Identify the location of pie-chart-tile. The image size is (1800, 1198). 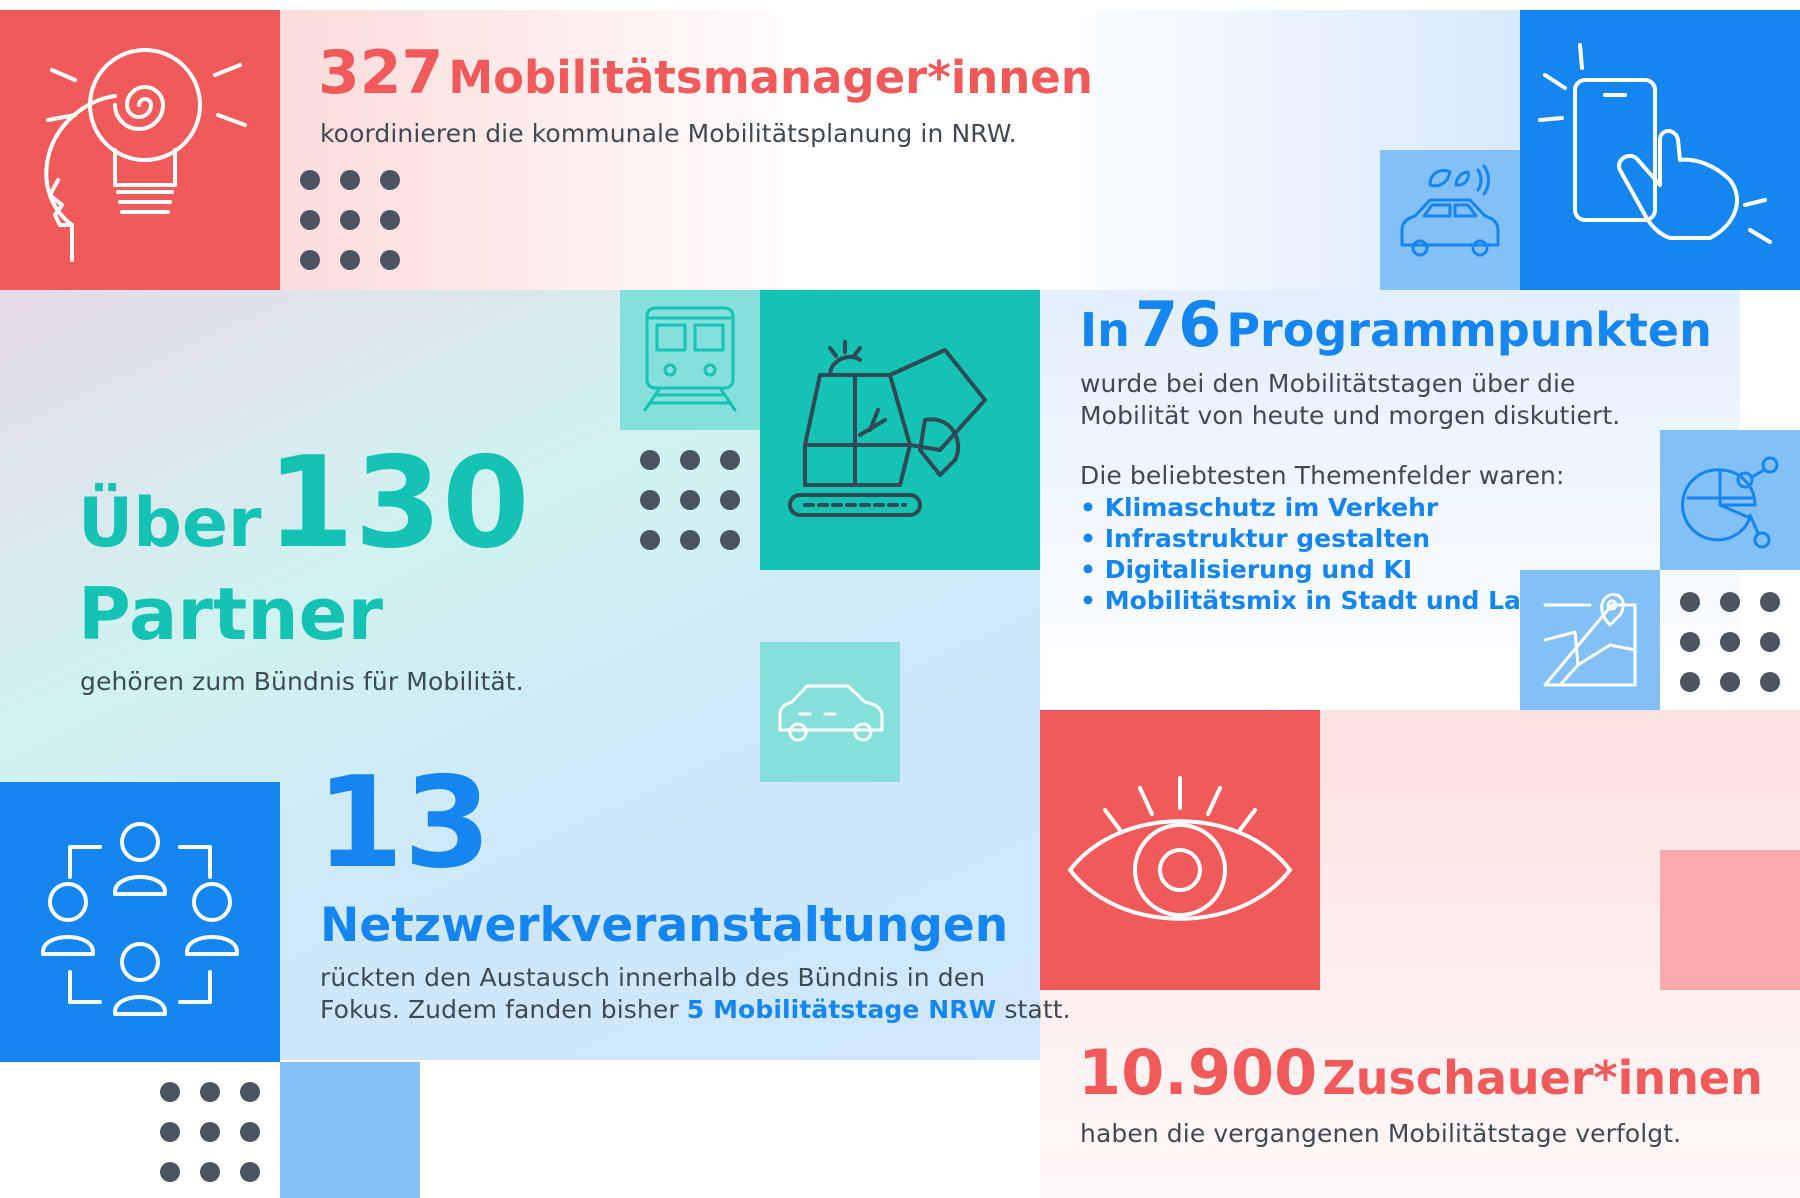
(1730, 500).